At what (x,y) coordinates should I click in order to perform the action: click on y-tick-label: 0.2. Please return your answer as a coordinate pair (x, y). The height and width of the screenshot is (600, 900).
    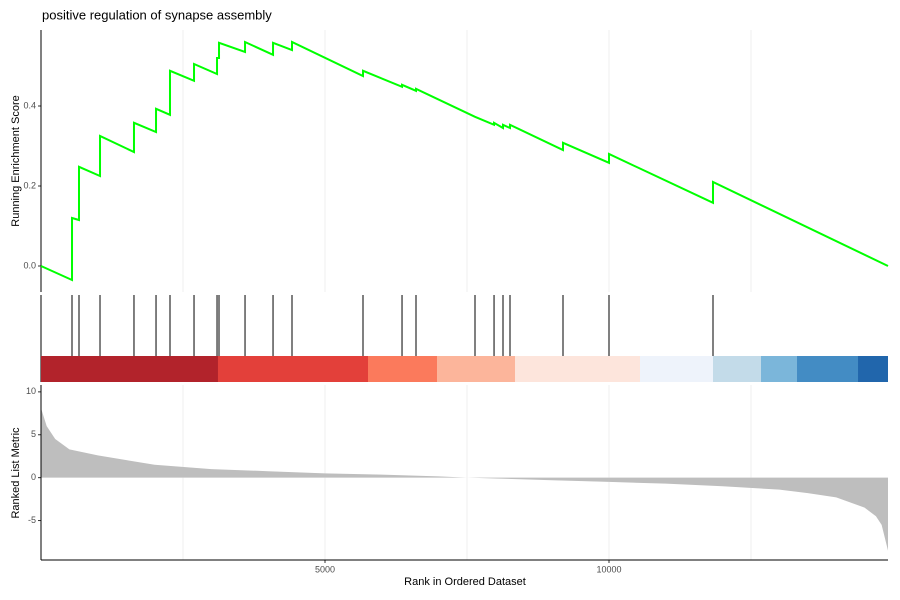
    Looking at the image, I should click on (29, 185).